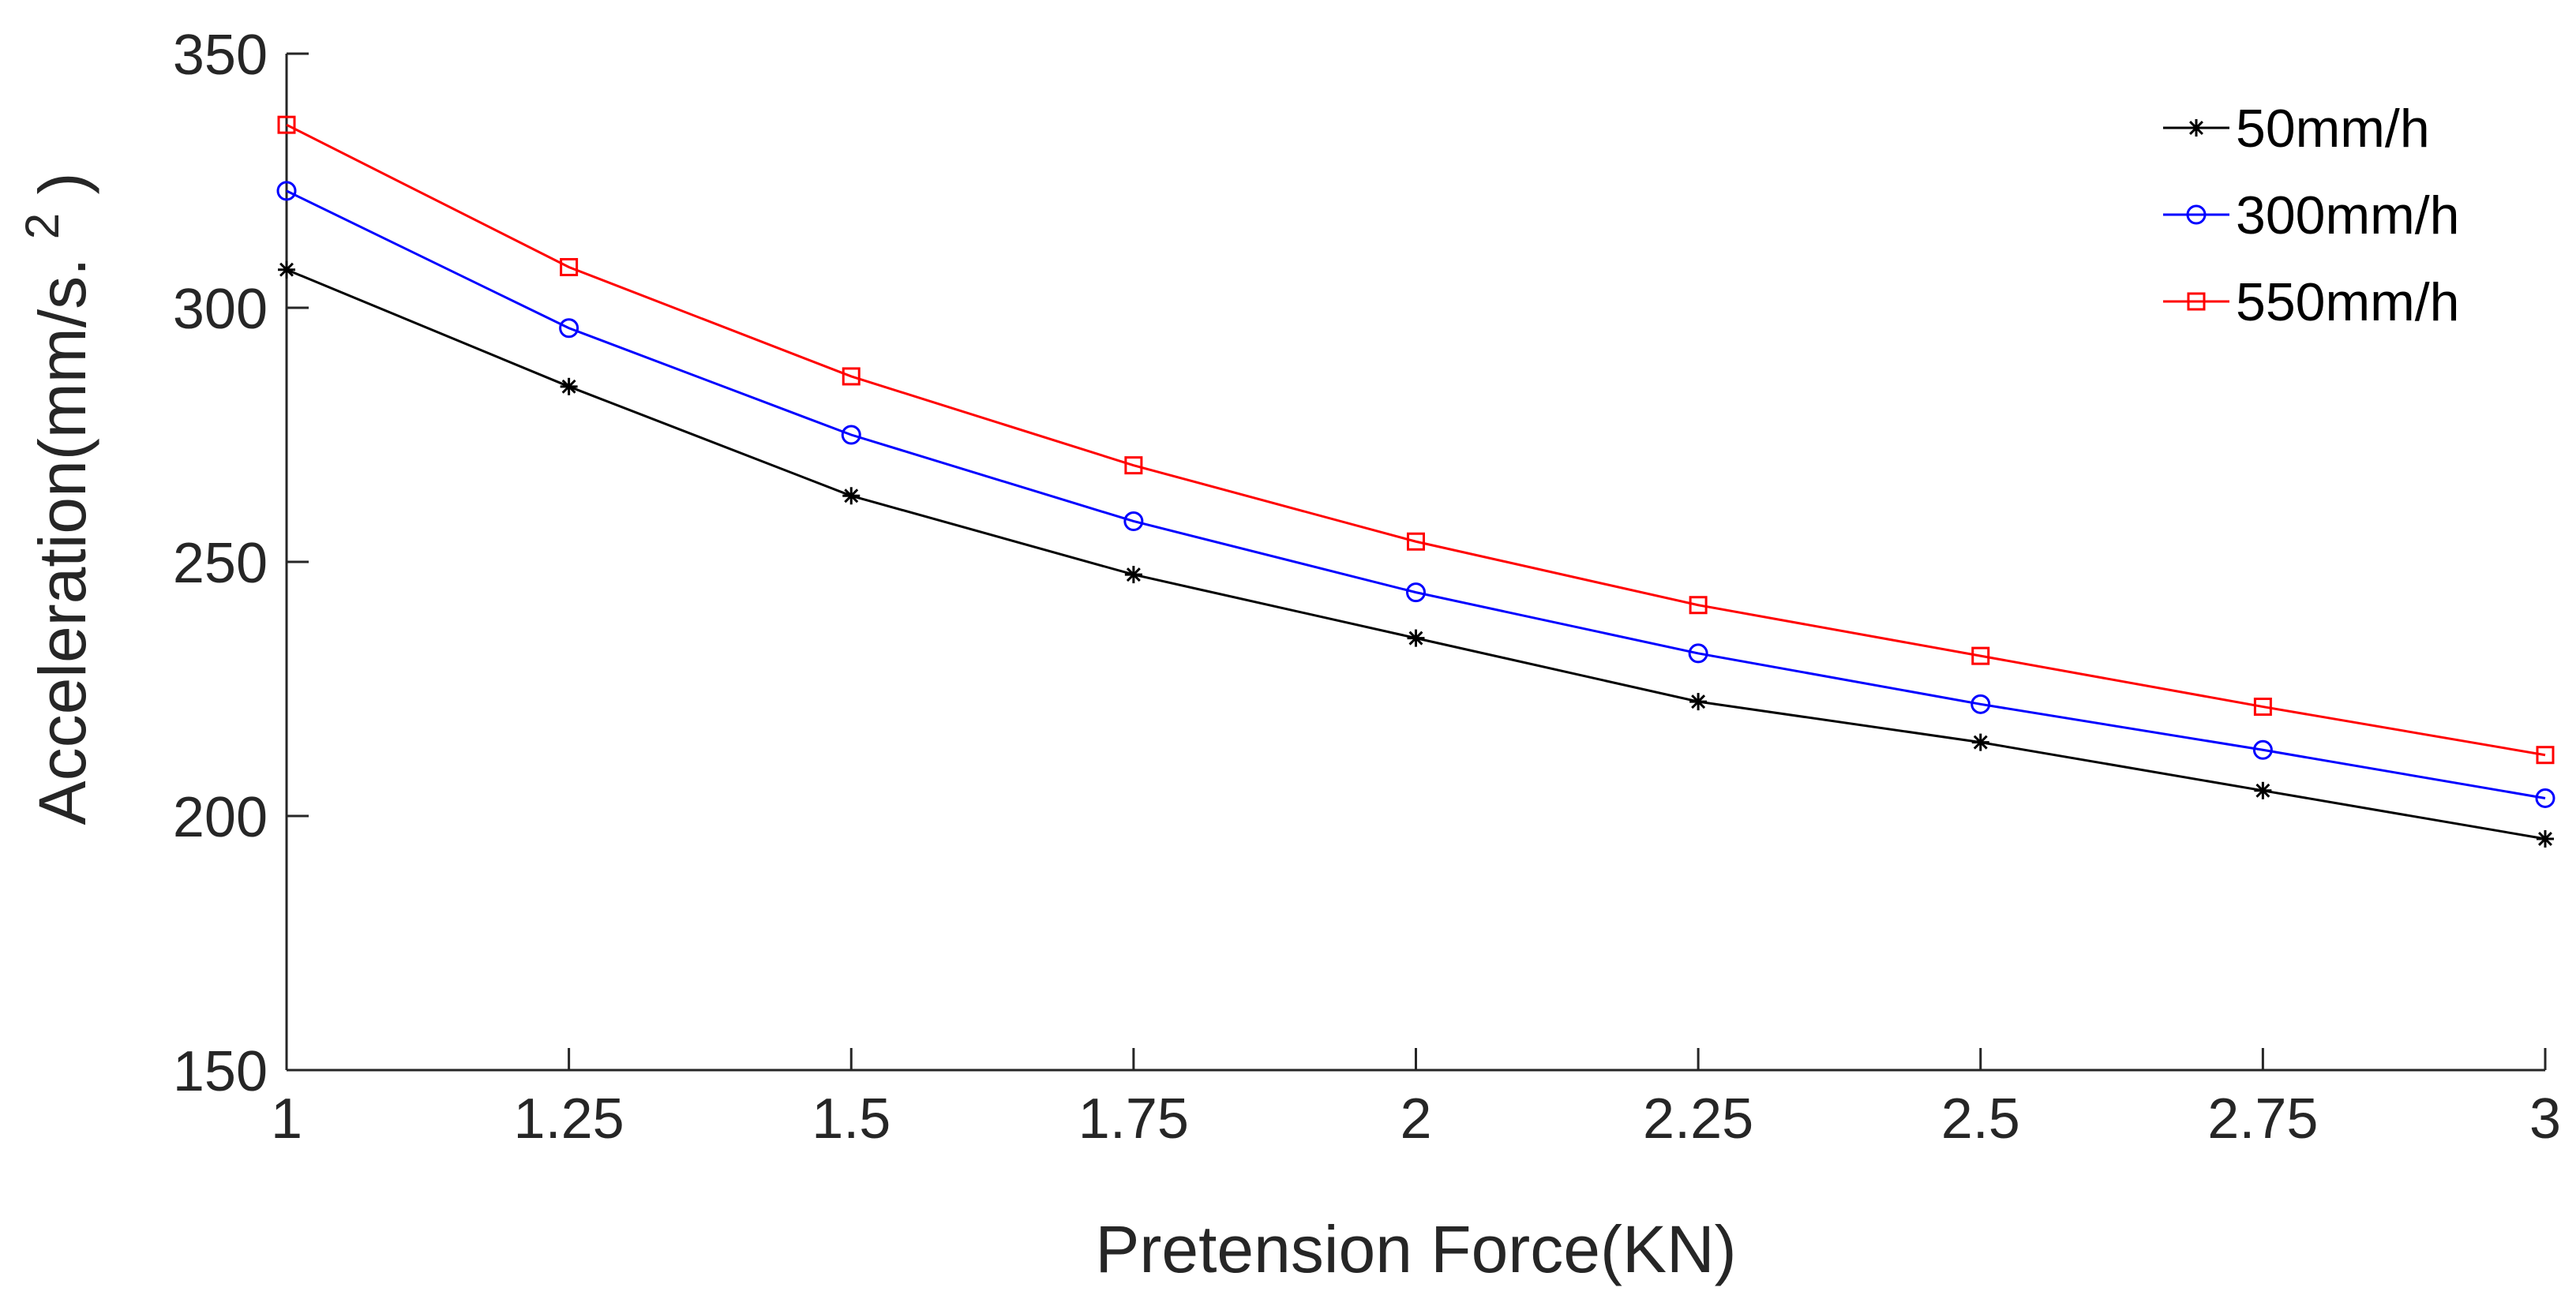 This screenshot has width=2576, height=1310. I want to click on y-axis-label-close: ), so click(62, 184).